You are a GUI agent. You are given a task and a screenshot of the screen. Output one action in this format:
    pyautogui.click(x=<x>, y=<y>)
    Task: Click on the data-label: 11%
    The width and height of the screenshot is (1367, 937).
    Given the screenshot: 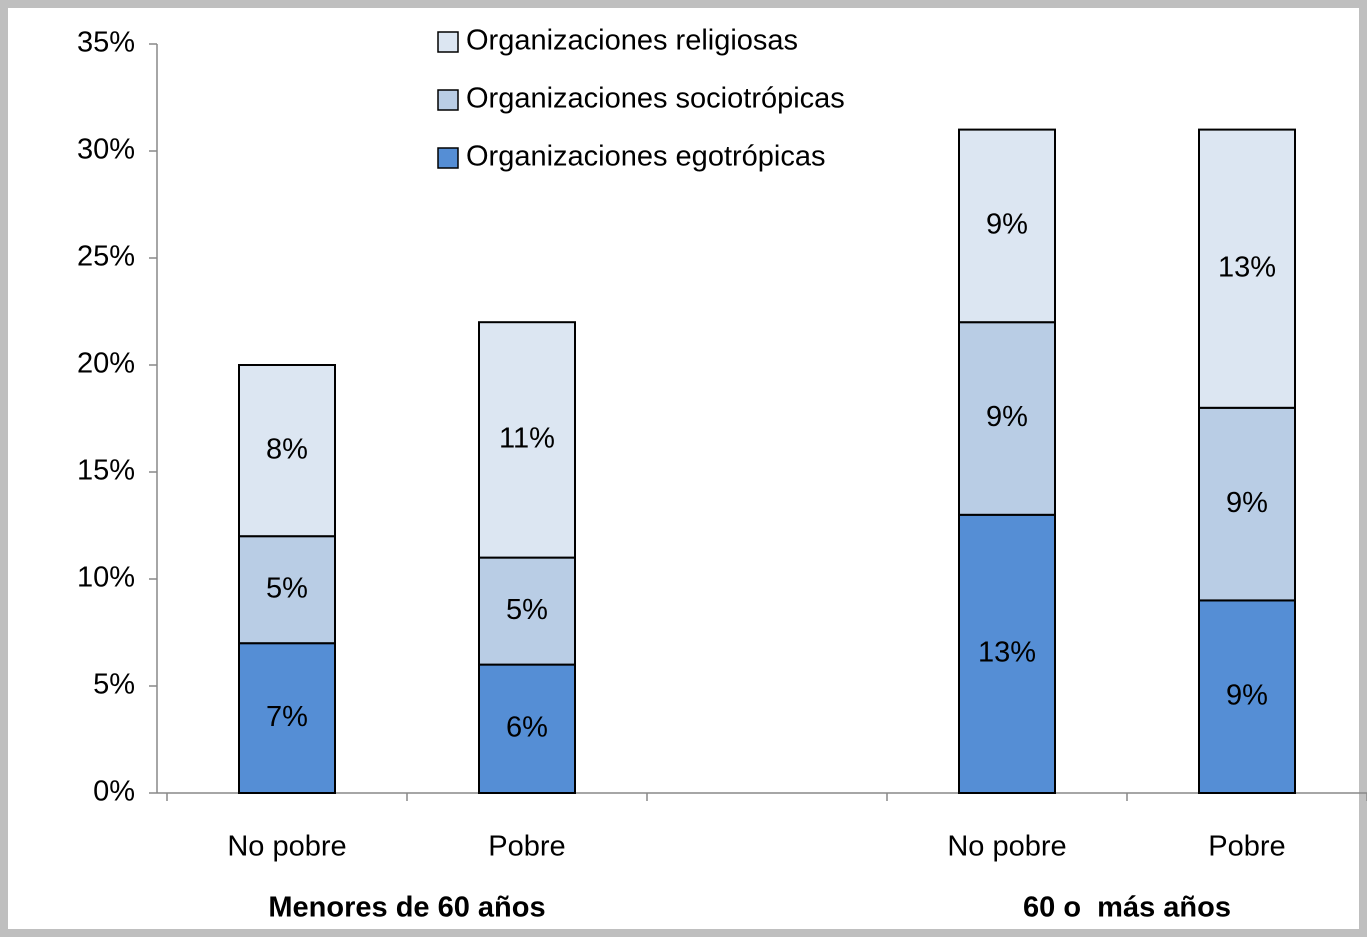 What is the action you would take?
    pyautogui.click(x=527, y=439)
    